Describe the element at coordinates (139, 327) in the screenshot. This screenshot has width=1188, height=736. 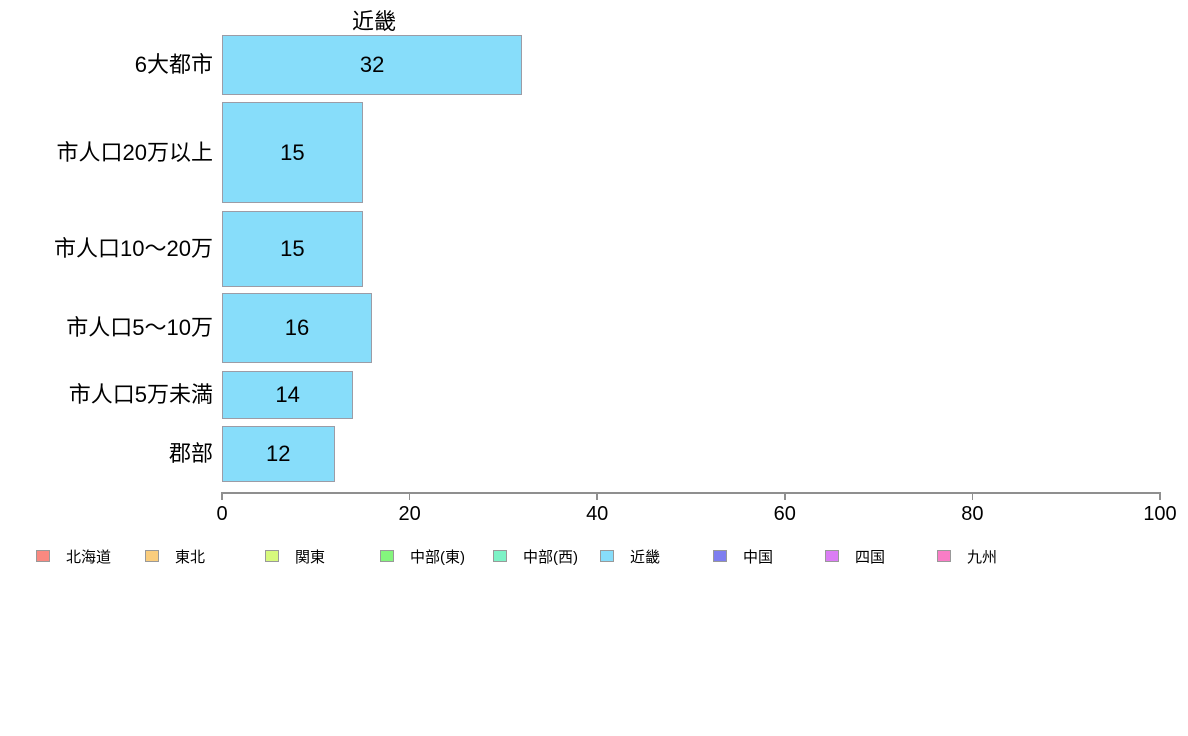
I see `category-label: 市人口5〜10万` at that location.